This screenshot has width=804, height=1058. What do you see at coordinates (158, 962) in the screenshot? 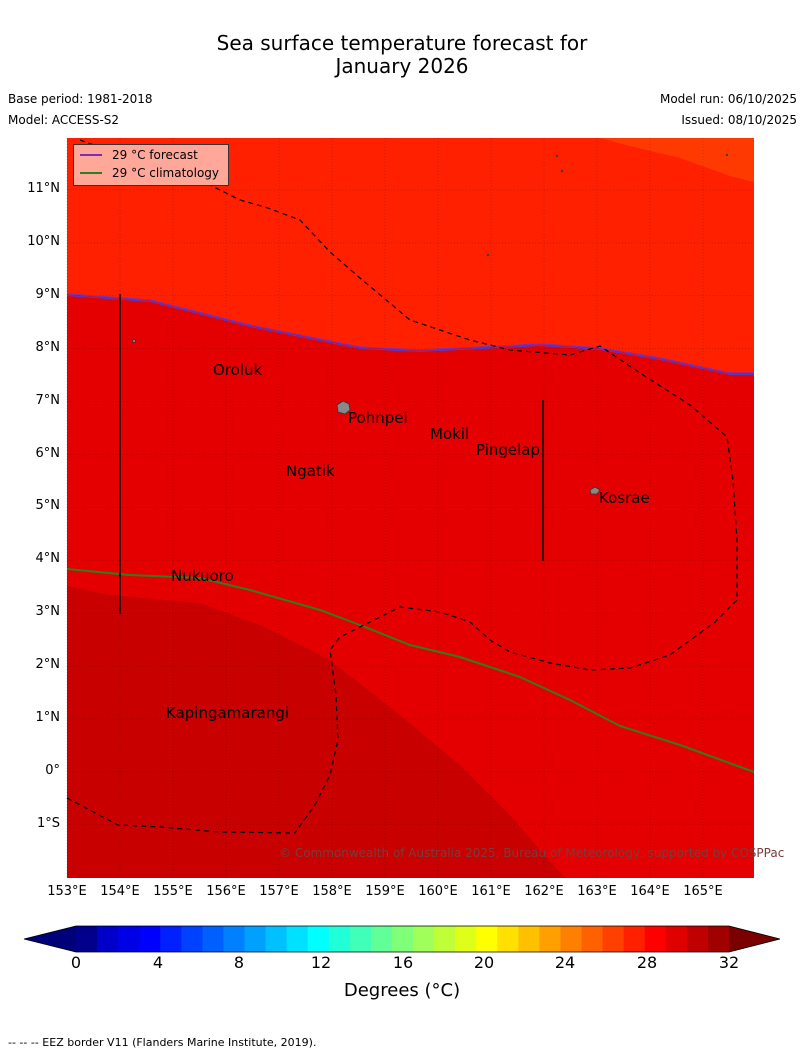
I see `colorbar-tick: 4` at bounding box center [158, 962].